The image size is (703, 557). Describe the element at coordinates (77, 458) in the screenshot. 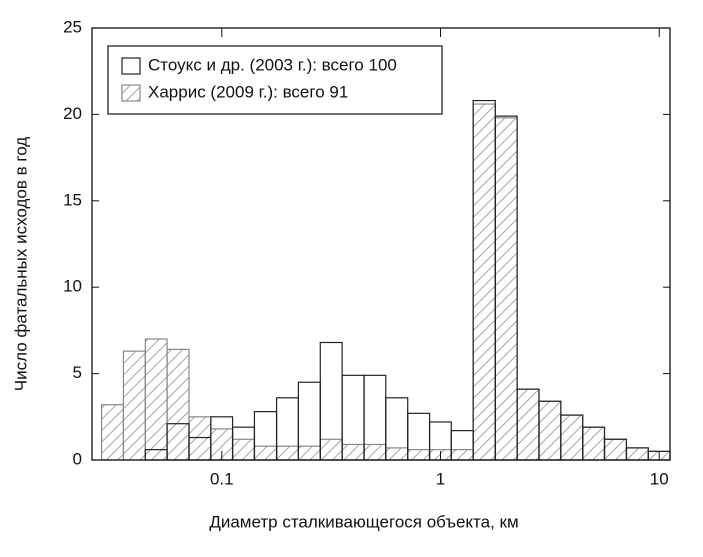

I see `y-tick-label: 0` at that location.